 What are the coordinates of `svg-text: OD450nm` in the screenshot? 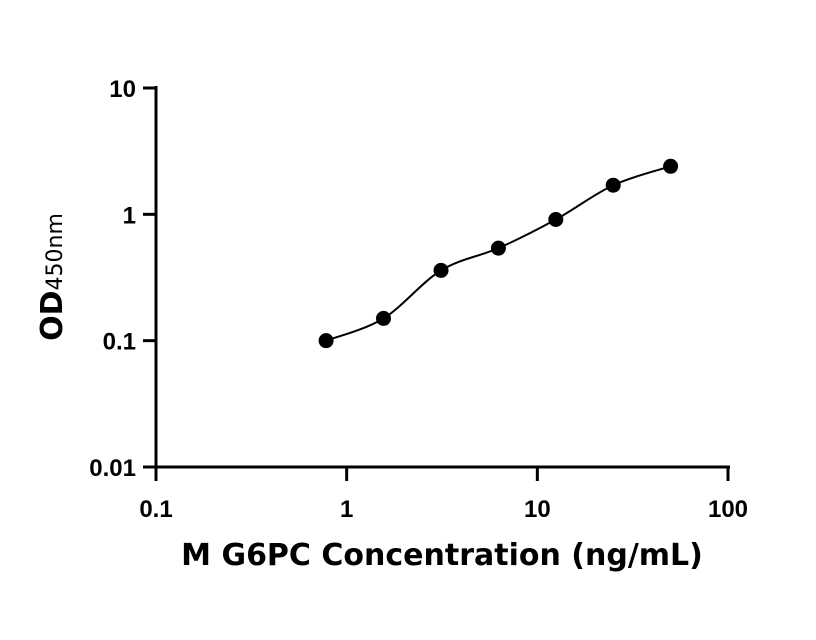 It's located at (52, 277).